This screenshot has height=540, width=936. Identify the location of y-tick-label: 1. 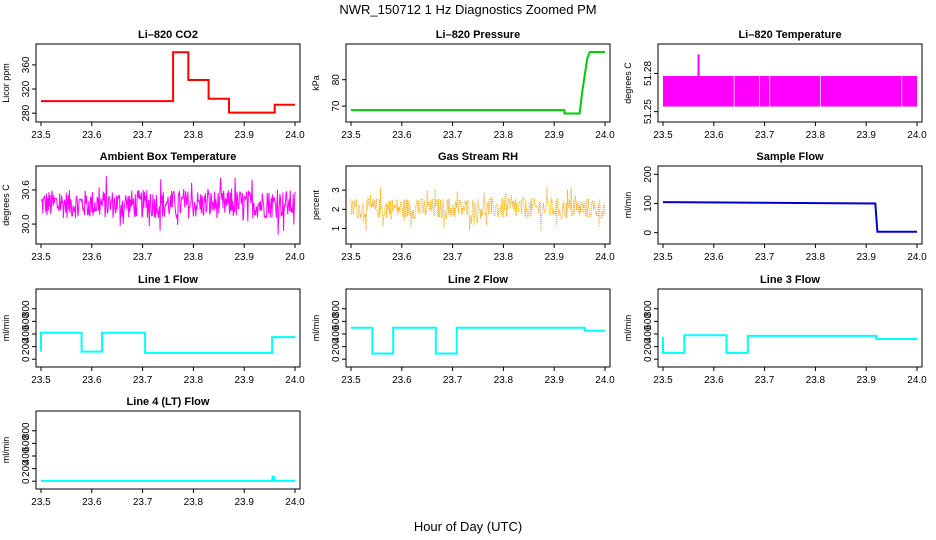
(336, 228).